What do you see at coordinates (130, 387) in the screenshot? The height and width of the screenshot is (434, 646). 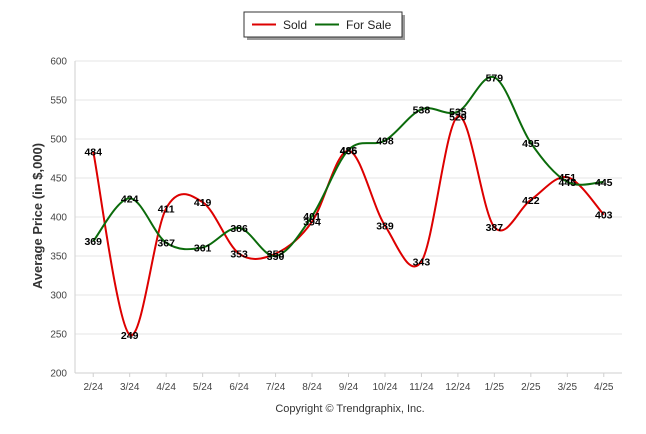 I see `x-tick-label: 3/24` at bounding box center [130, 387].